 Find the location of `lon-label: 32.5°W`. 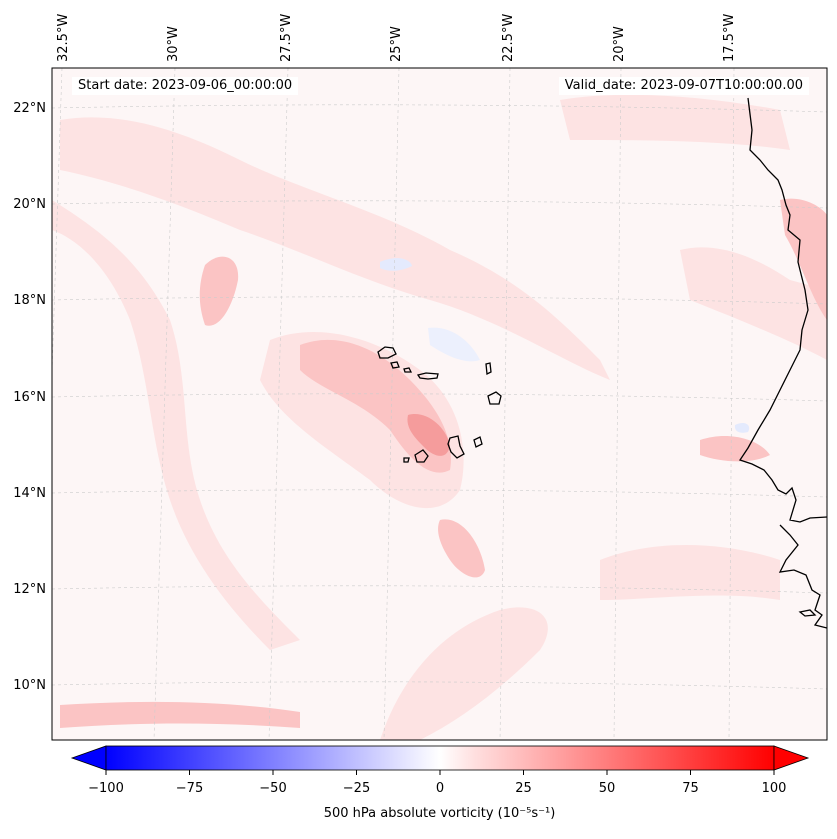

lon-label: 32.5°W is located at coordinates (63, 38).